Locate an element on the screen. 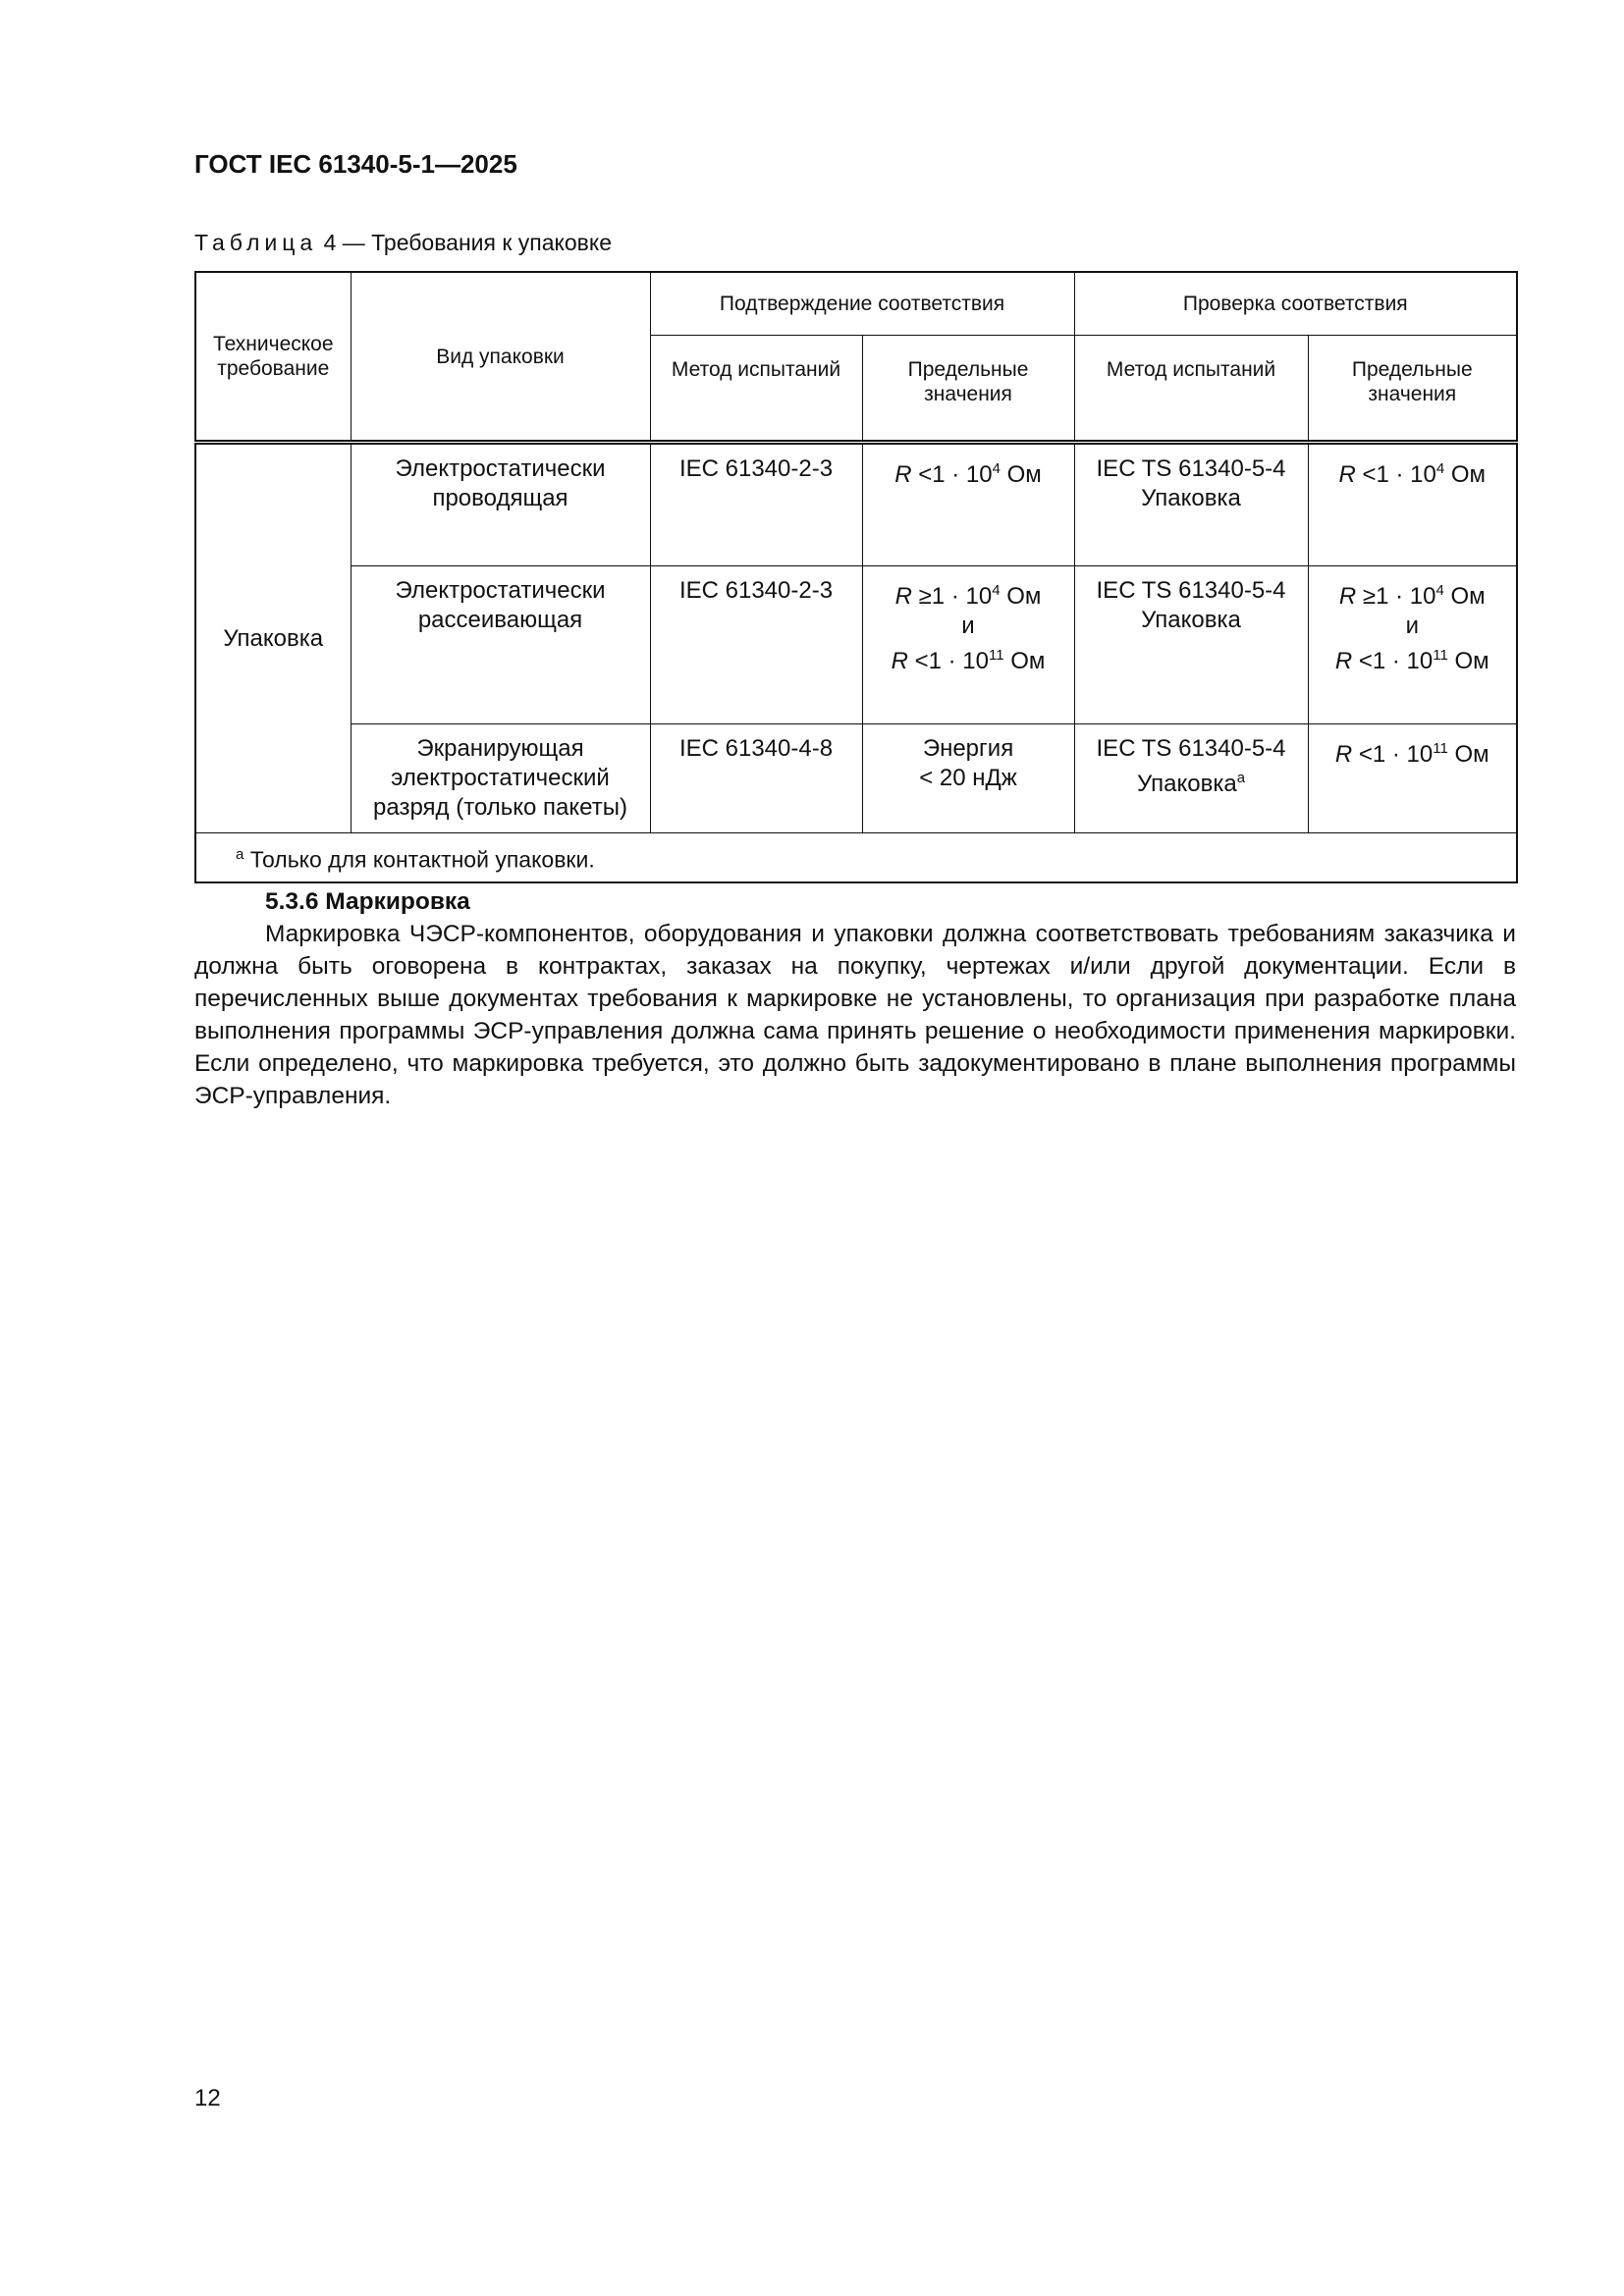 The image size is (1624, 2296). header-conformity-confirmation: Подтверждение соответствия is located at coordinates (862, 303).